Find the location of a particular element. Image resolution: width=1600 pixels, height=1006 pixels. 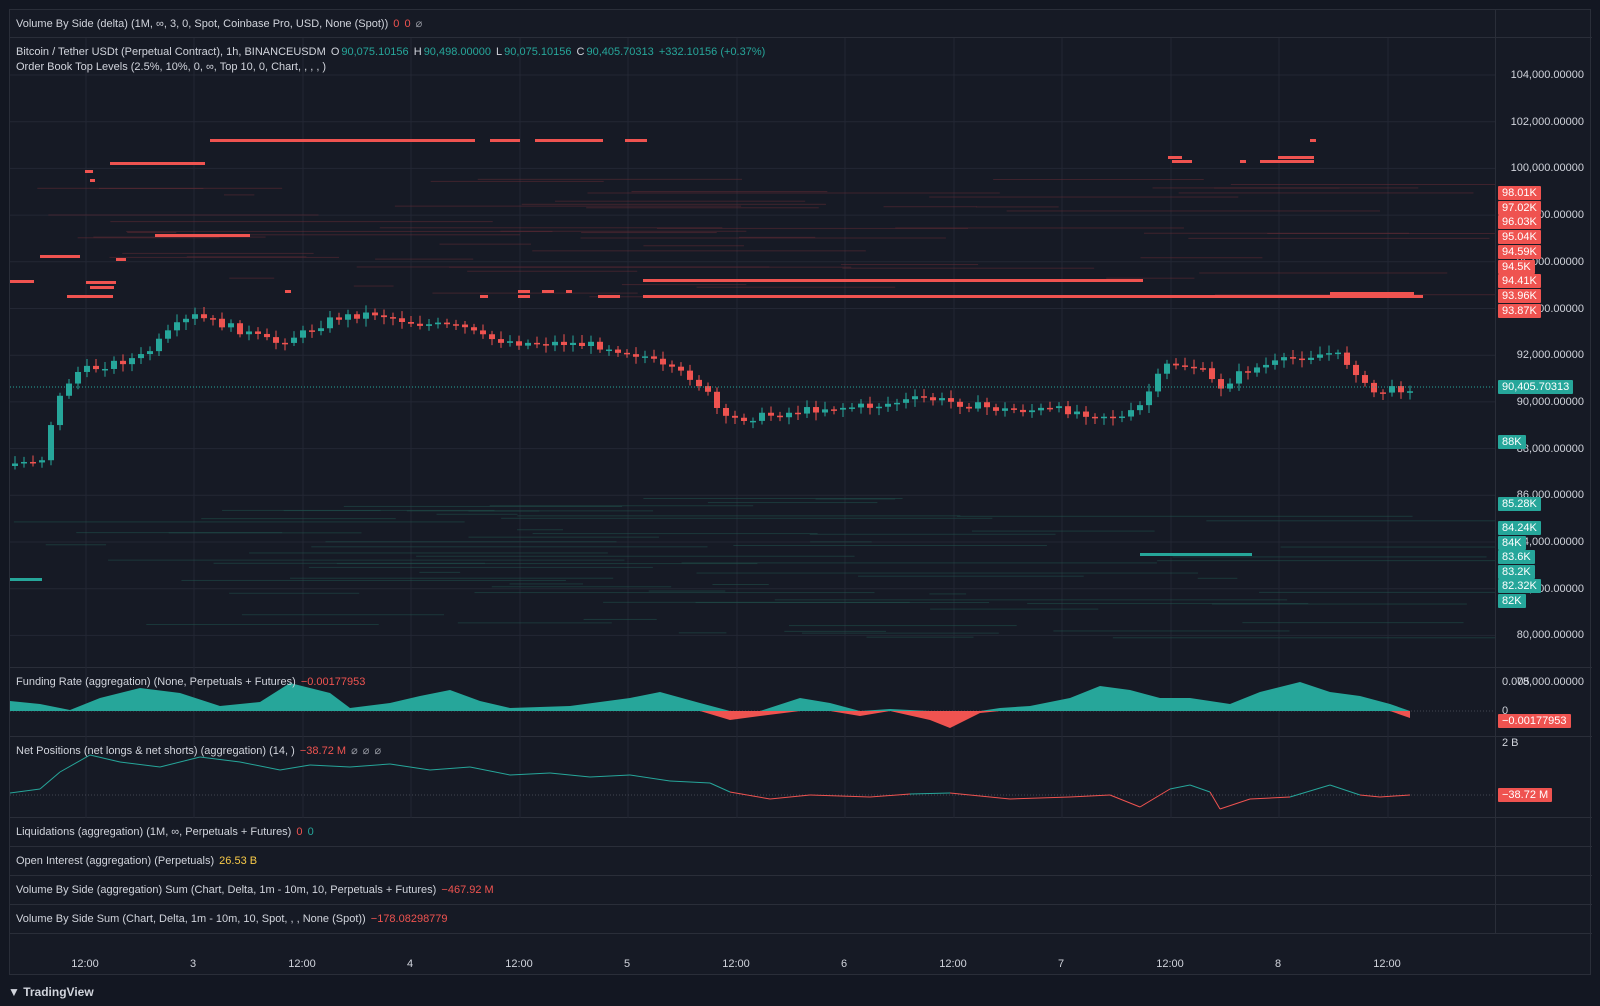

liquidations-scale is located at coordinates (1543, 832).